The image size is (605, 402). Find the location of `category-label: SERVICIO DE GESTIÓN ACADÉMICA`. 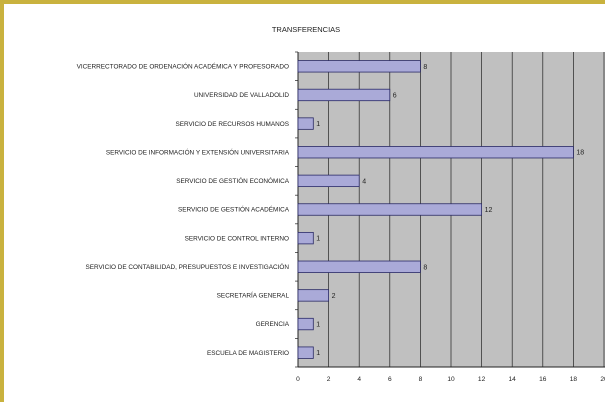

category-label: SERVICIO DE GESTIÓN ACADÉMICA is located at coordinates (234, 209).